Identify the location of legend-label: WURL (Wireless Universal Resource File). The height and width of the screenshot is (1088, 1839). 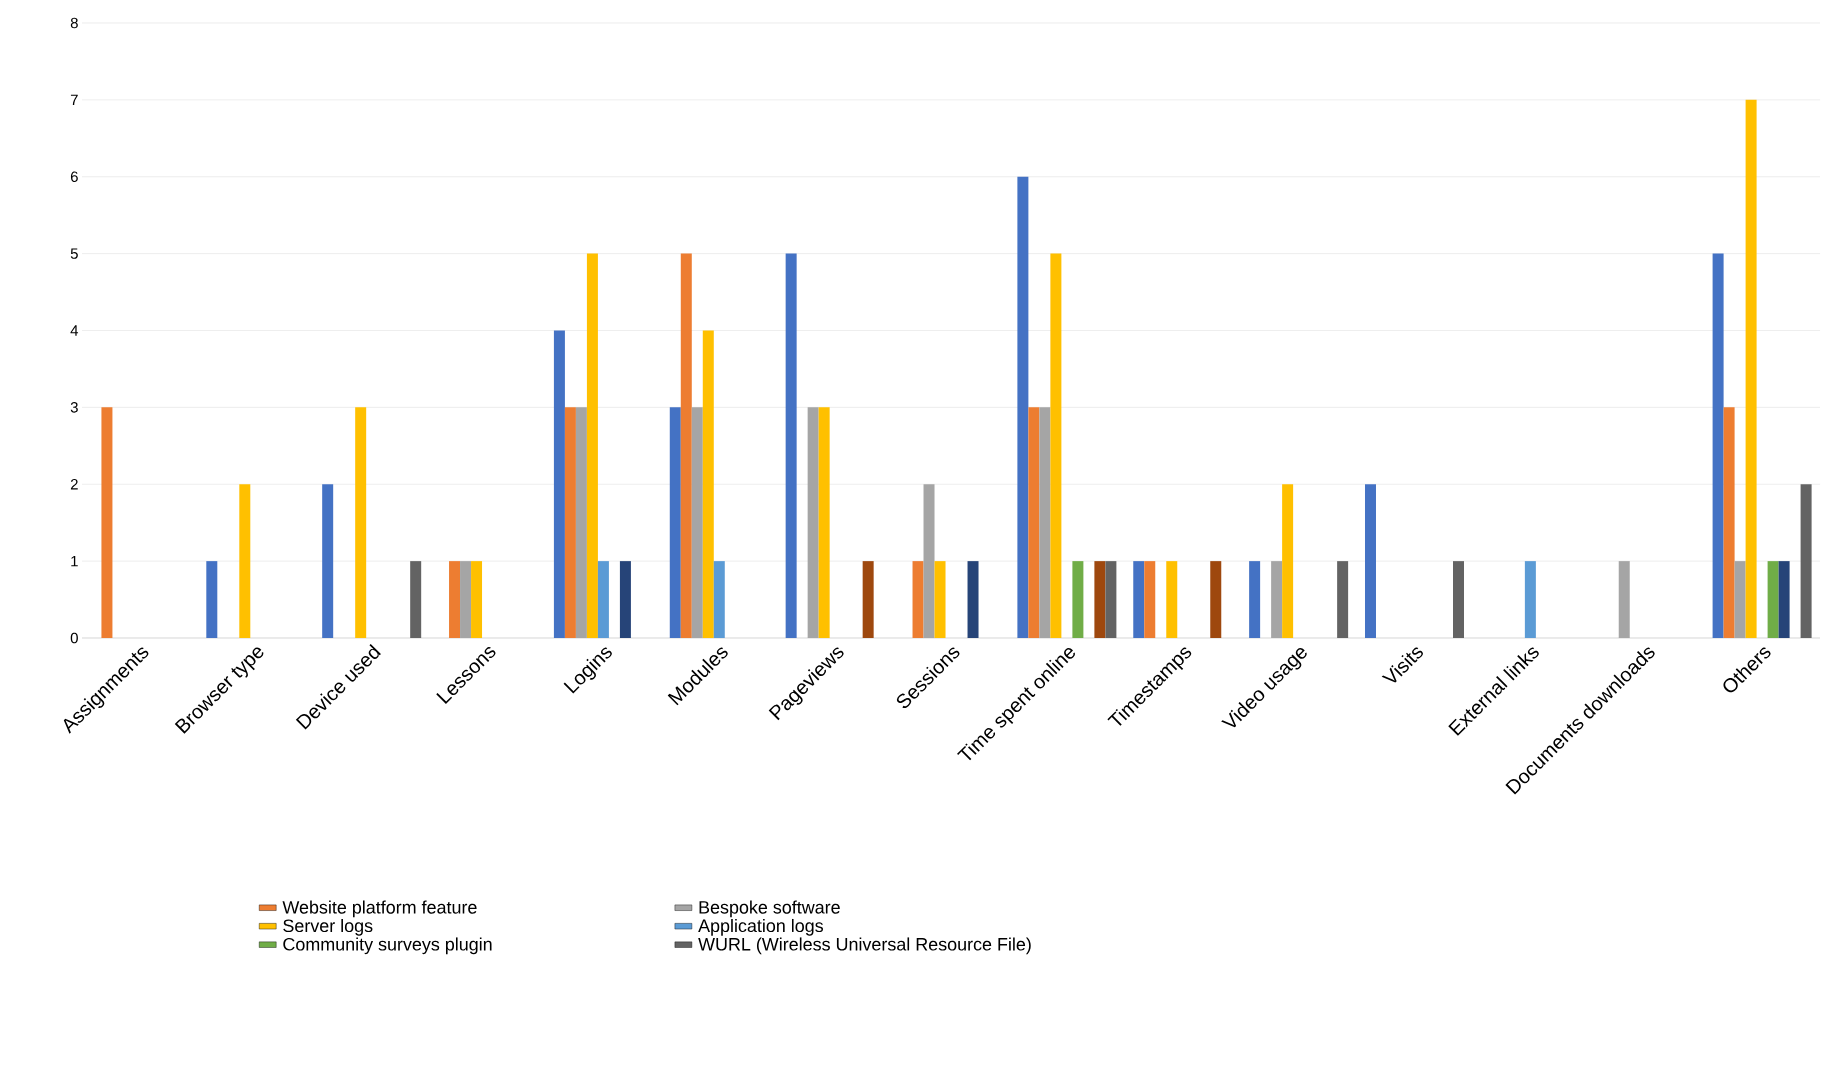
(864, 946).